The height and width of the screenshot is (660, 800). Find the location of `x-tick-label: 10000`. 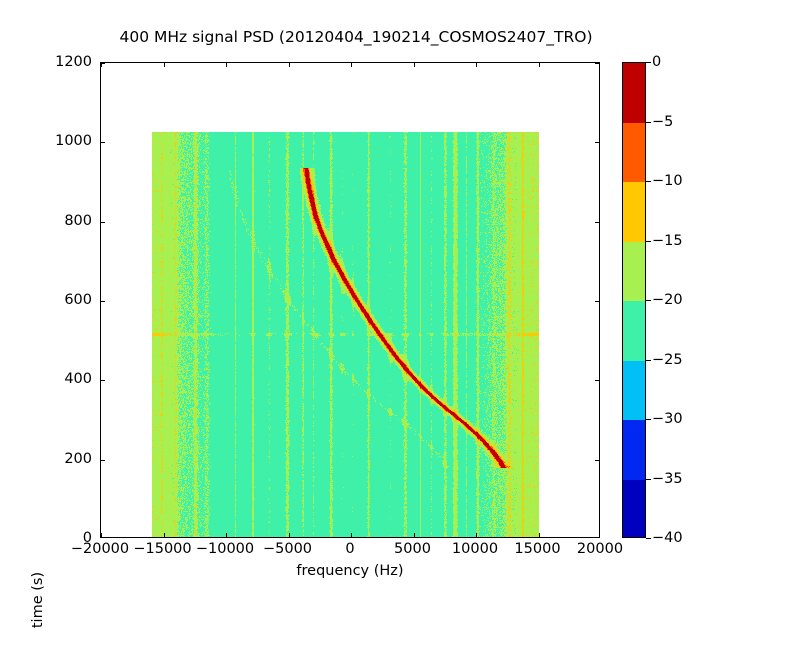

x-tick-label: 10000 is located at coordinates (475, 549).